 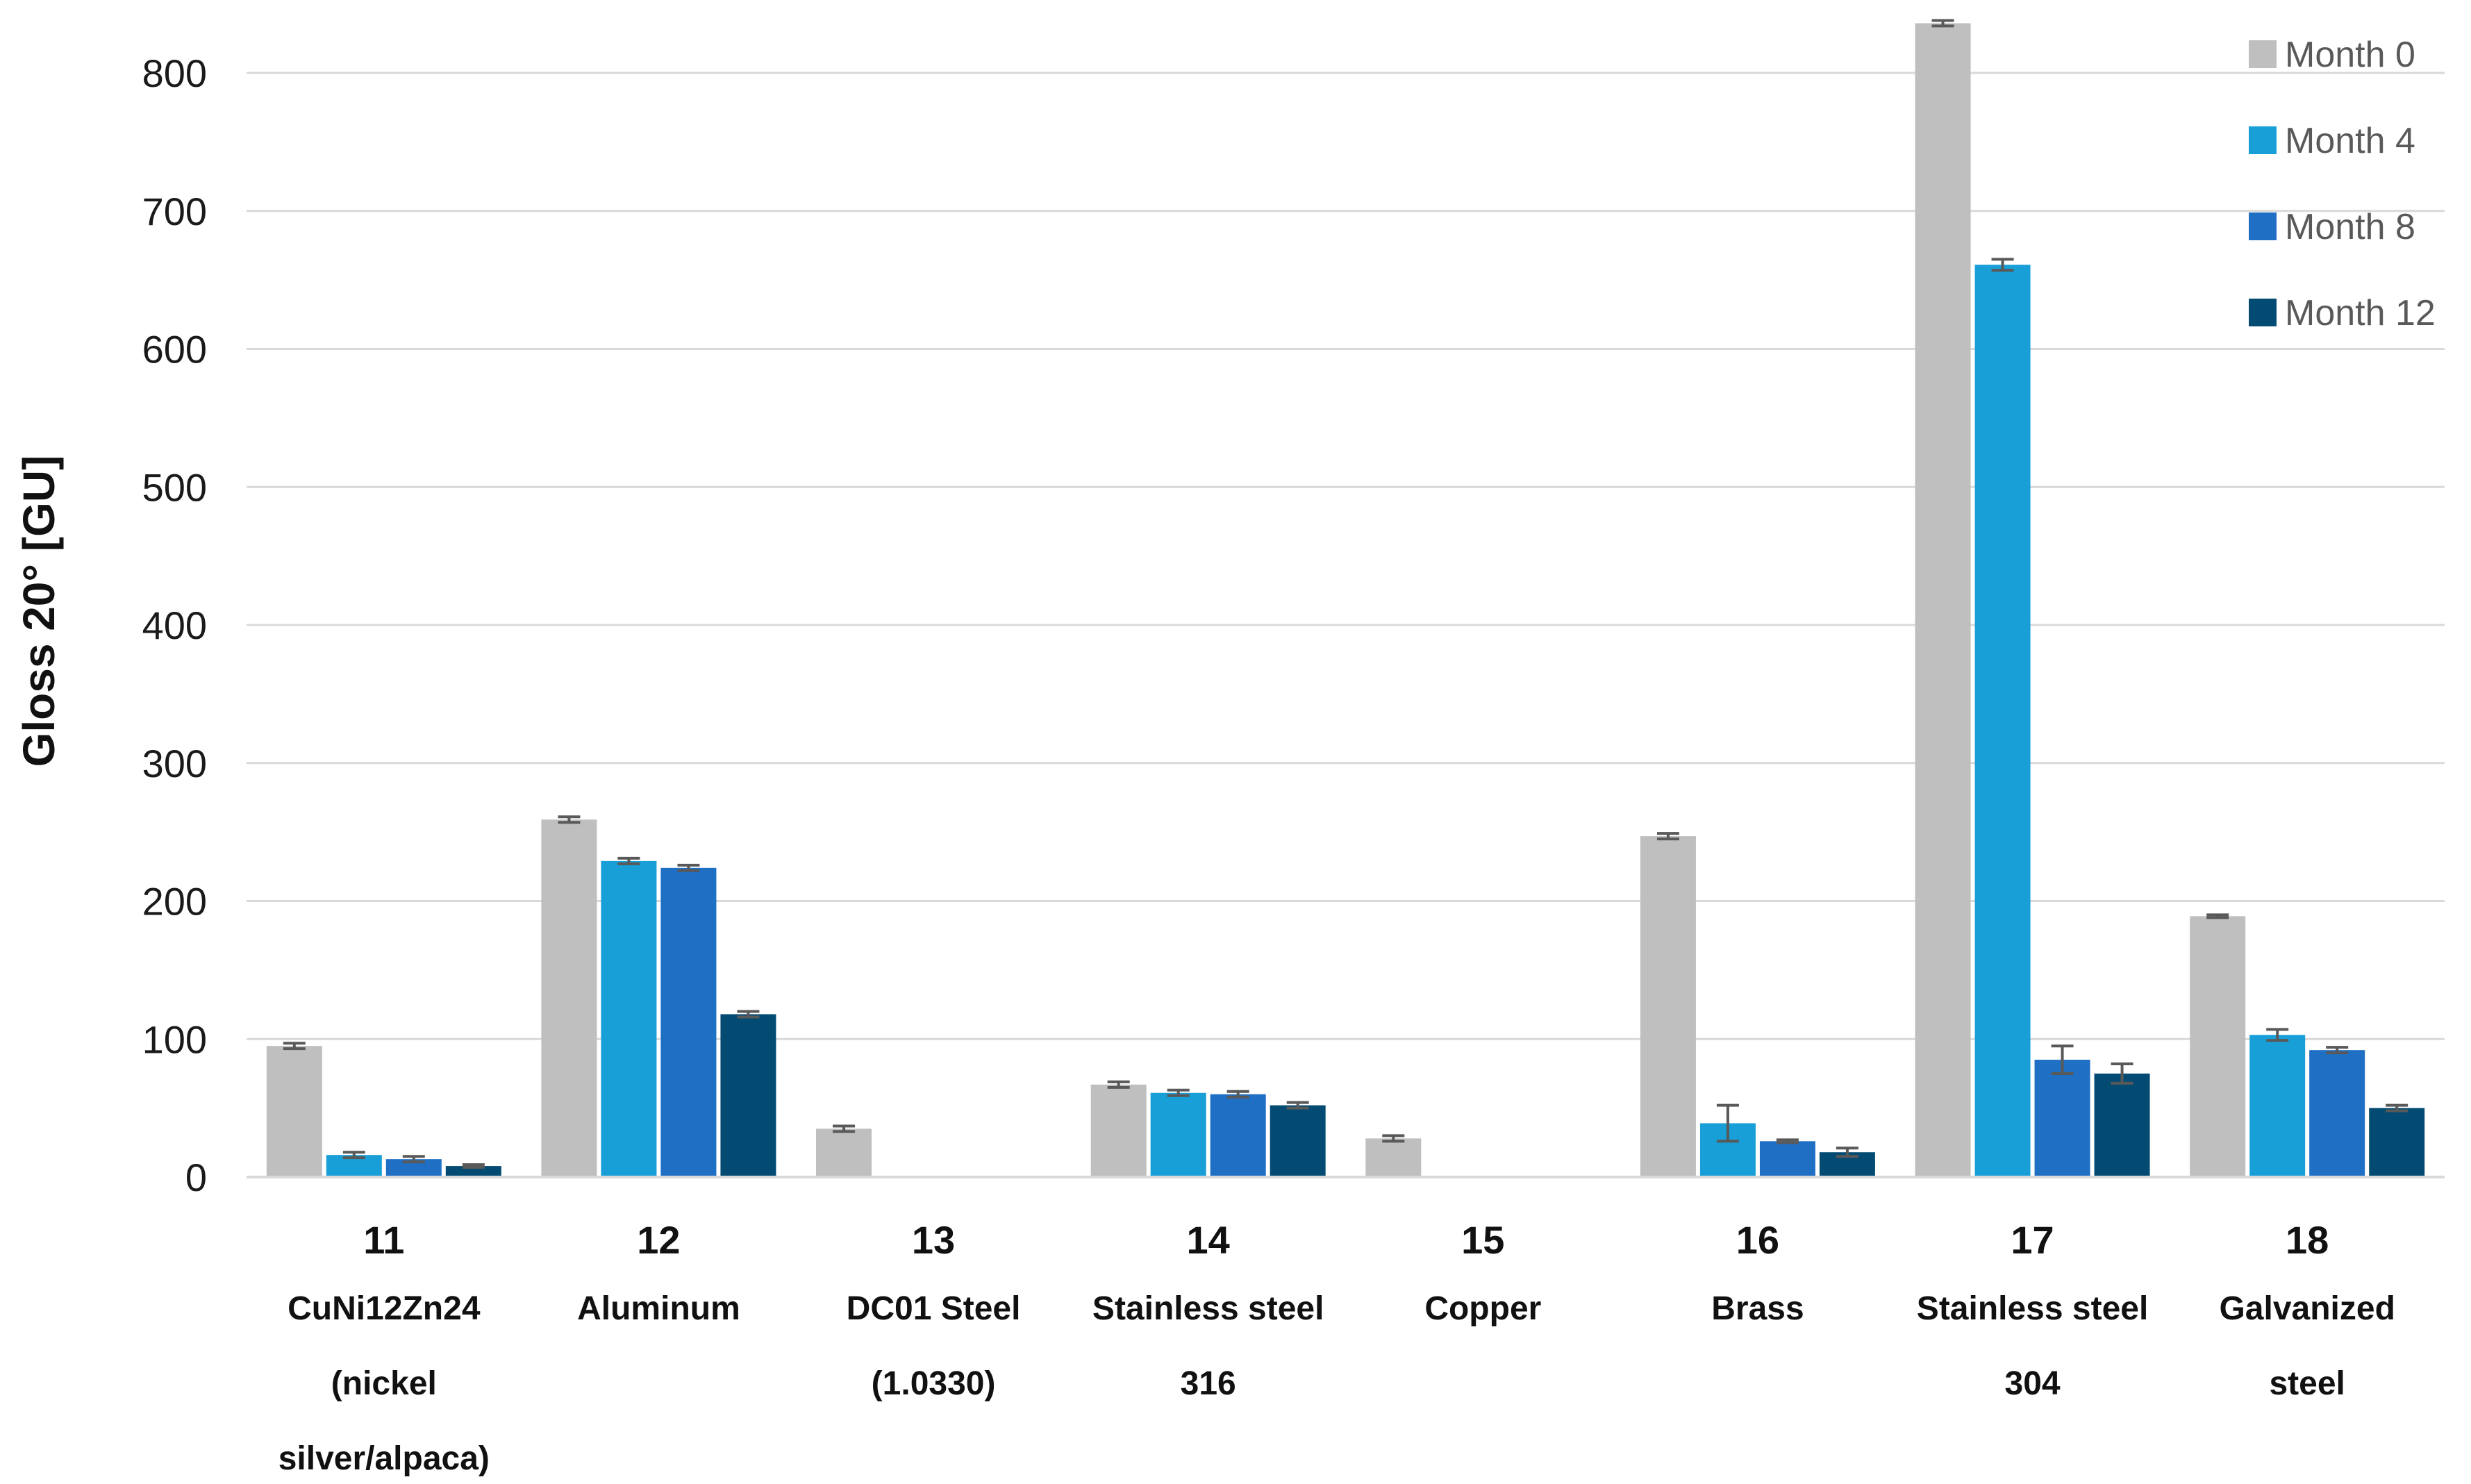 What do you see at coordinates (2033, 1383) in the screenshot?
I see `category-name-line: 304` at bounding box center [2033, 1383].